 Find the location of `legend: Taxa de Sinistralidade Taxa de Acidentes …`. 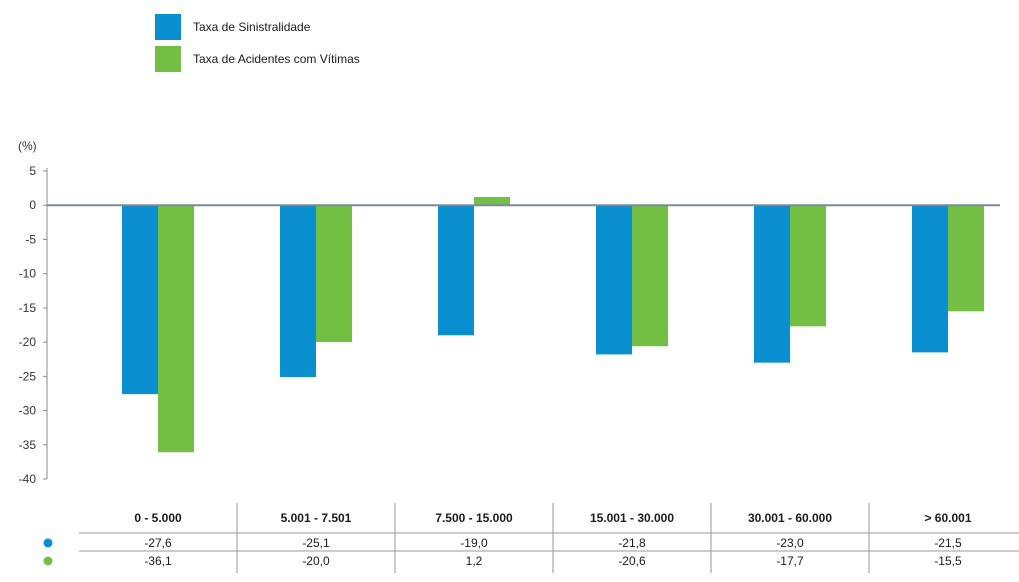

legend: Taxa de Sinistralidade Taxa de Acidentes … is located at coordinates (257, 43).